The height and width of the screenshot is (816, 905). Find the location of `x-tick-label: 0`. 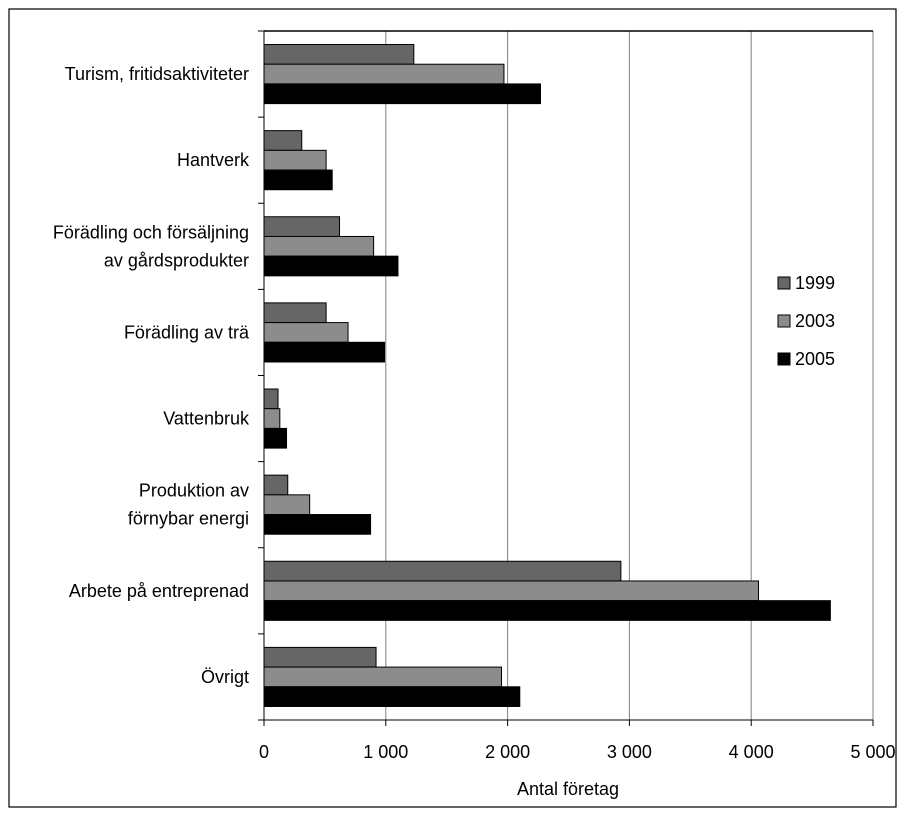

x-tick-label: 0 is located at coordinates (264, 752).